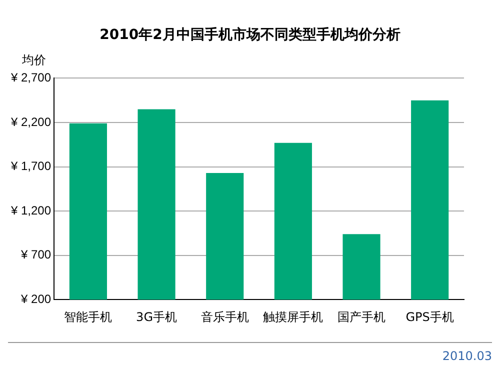 The width and height of the screenshot is (500, 375). Describe the element at coordinates (36, 255) in the screenshot. I see `y-tick-label: ¥ 700` at that location.